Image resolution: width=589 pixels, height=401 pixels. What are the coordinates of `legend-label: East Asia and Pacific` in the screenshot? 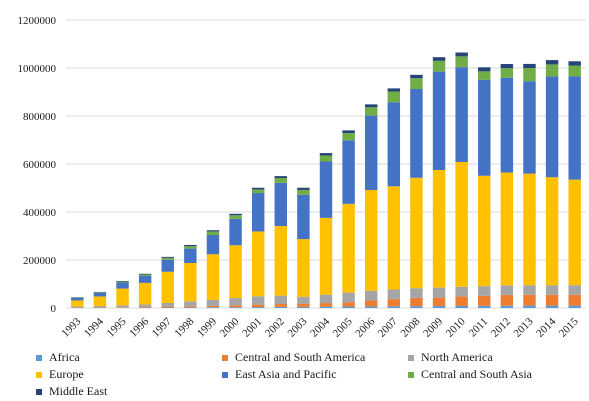 It's located at (286, 374).